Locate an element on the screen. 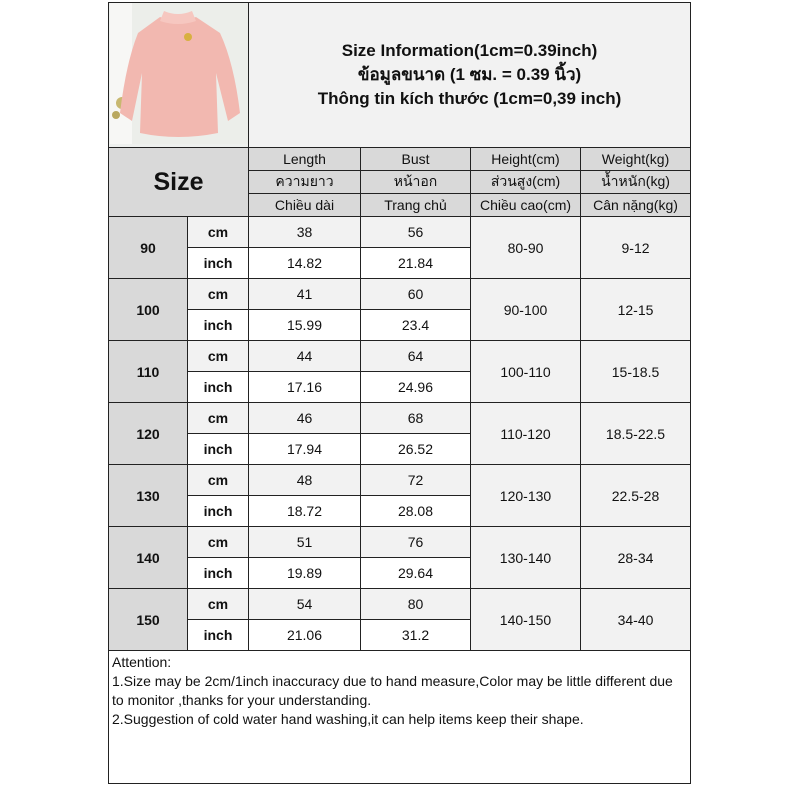  bust-cm: 60 is located at coordinates (415, 294).